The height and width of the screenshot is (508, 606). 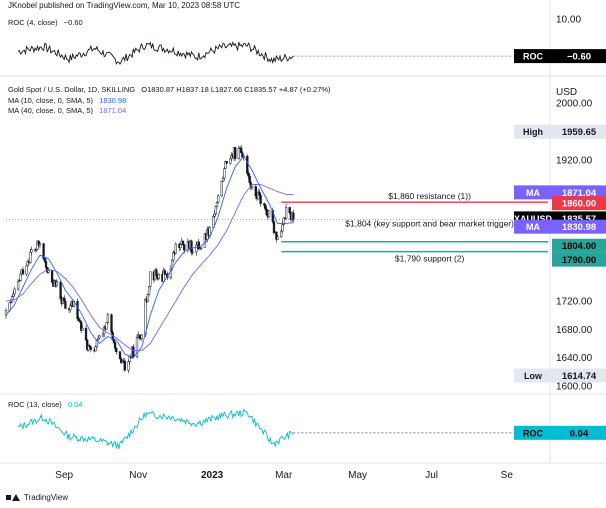 What do you see at coordinates (113, 100) in the screenshot?
I see `ma10-legend-value: 1830.98` at bounding box center [113, 100].